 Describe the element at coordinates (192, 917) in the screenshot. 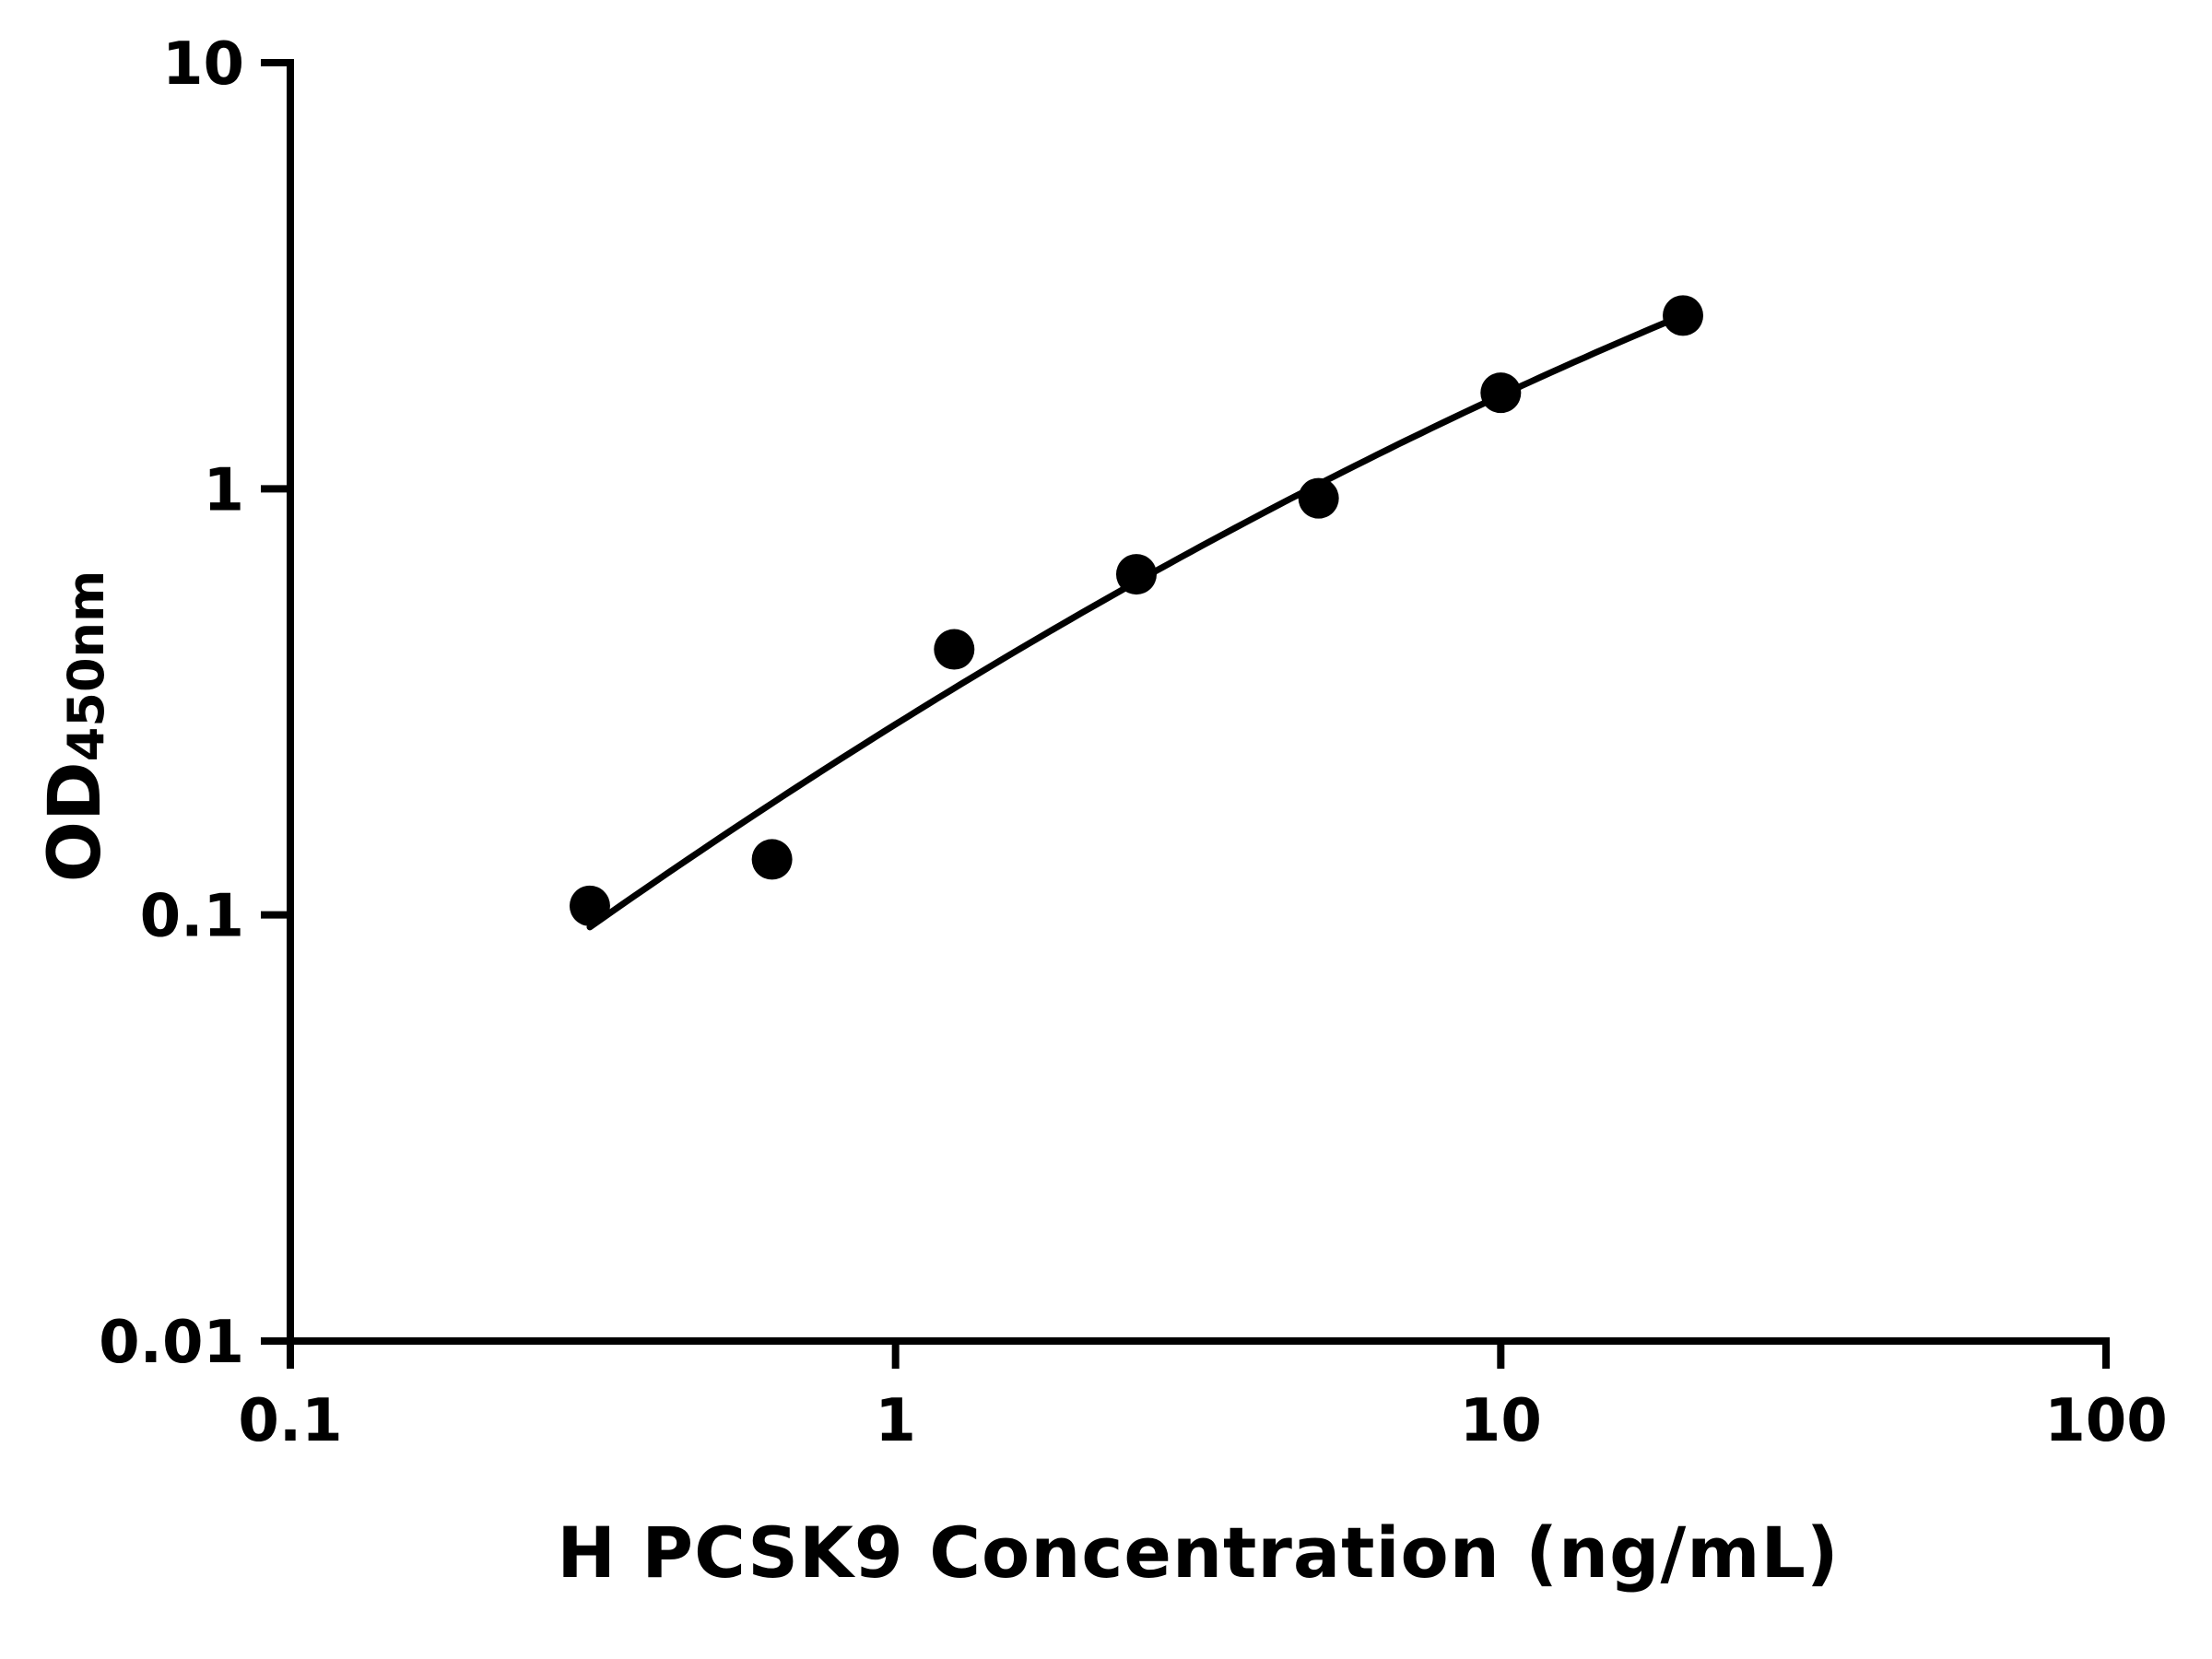

I see `y-tick-label: 0.1` at that location.